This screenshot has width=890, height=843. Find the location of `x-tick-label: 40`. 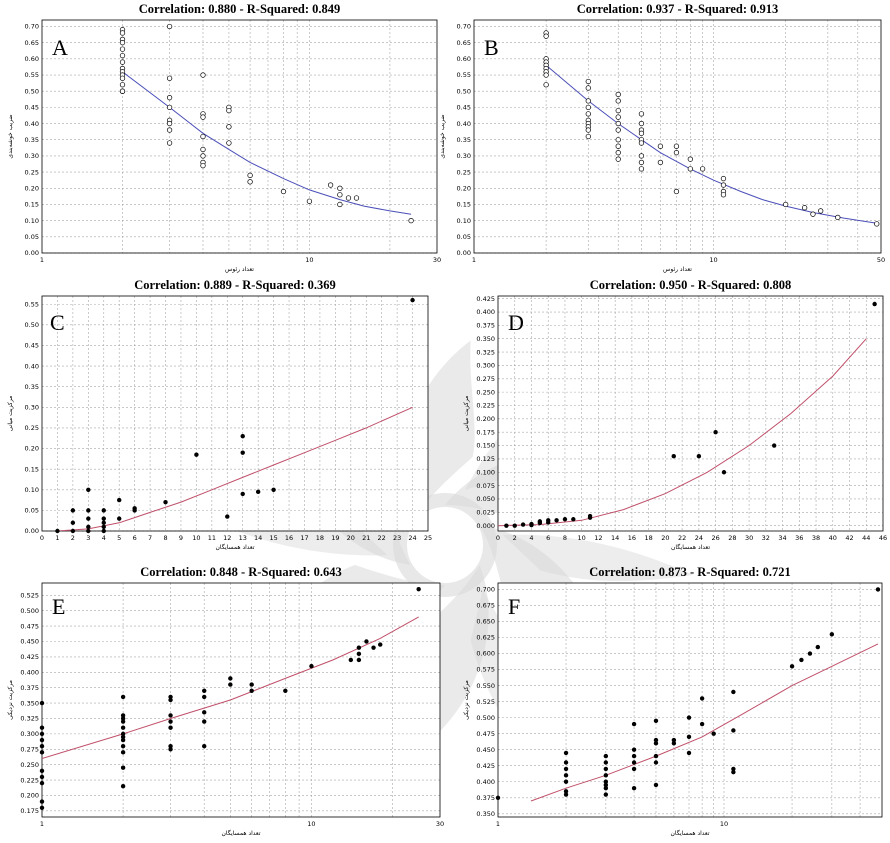

x-tick-label: 40 is located at coordinates (833, 538).